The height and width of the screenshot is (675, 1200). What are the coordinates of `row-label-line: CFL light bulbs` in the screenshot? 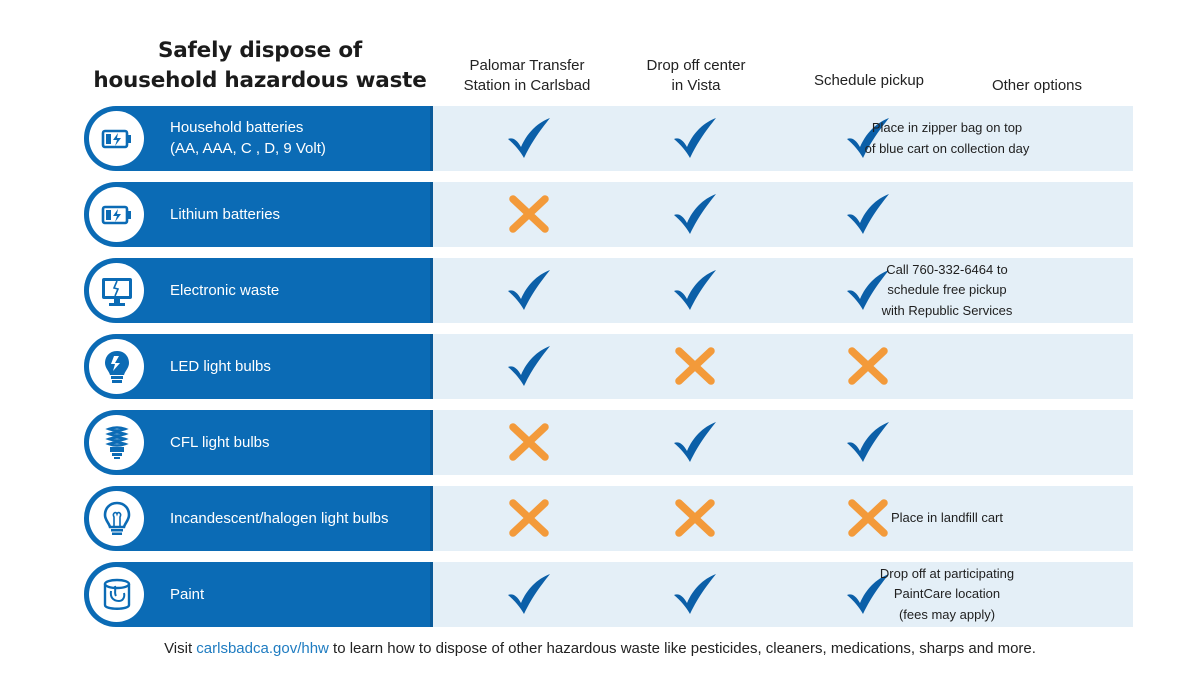 It's located at (220, 442).